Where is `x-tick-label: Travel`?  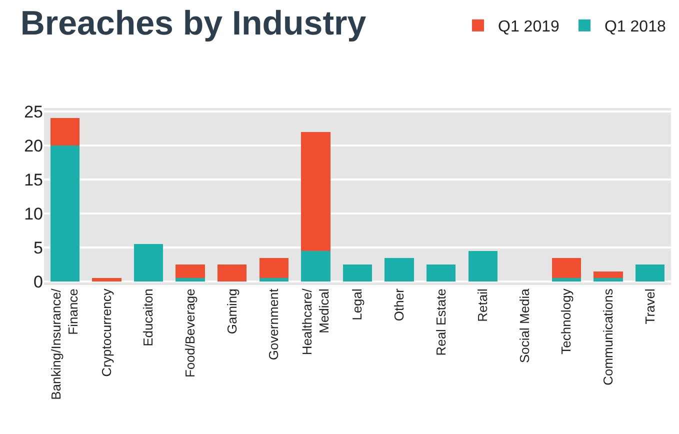
x-tick-label: Travel is located at coordinates (650, 306).